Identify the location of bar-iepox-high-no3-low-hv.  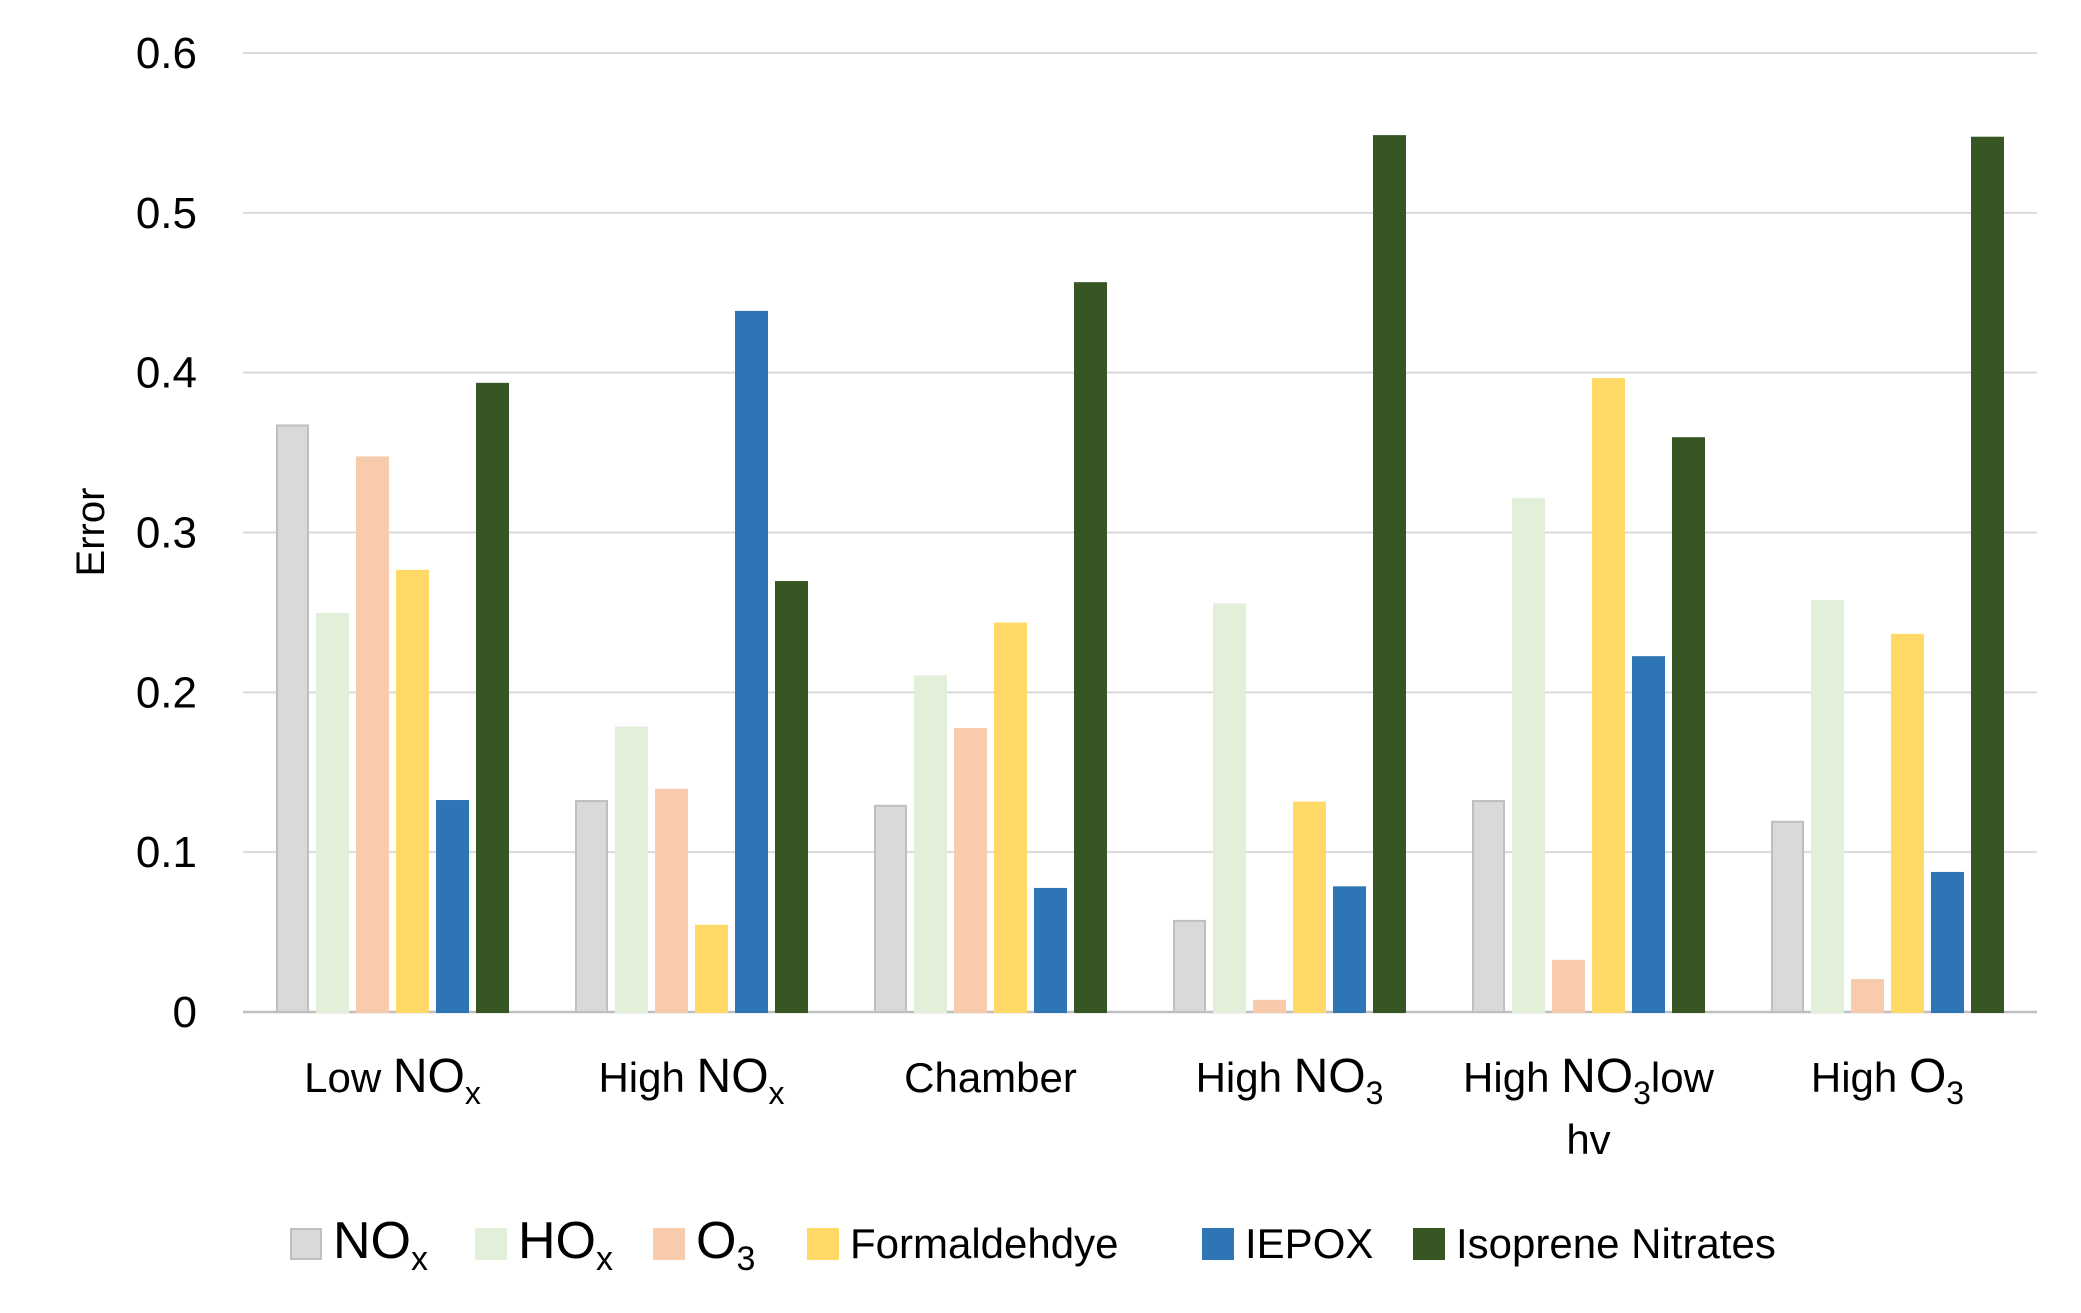
(1648, 834).